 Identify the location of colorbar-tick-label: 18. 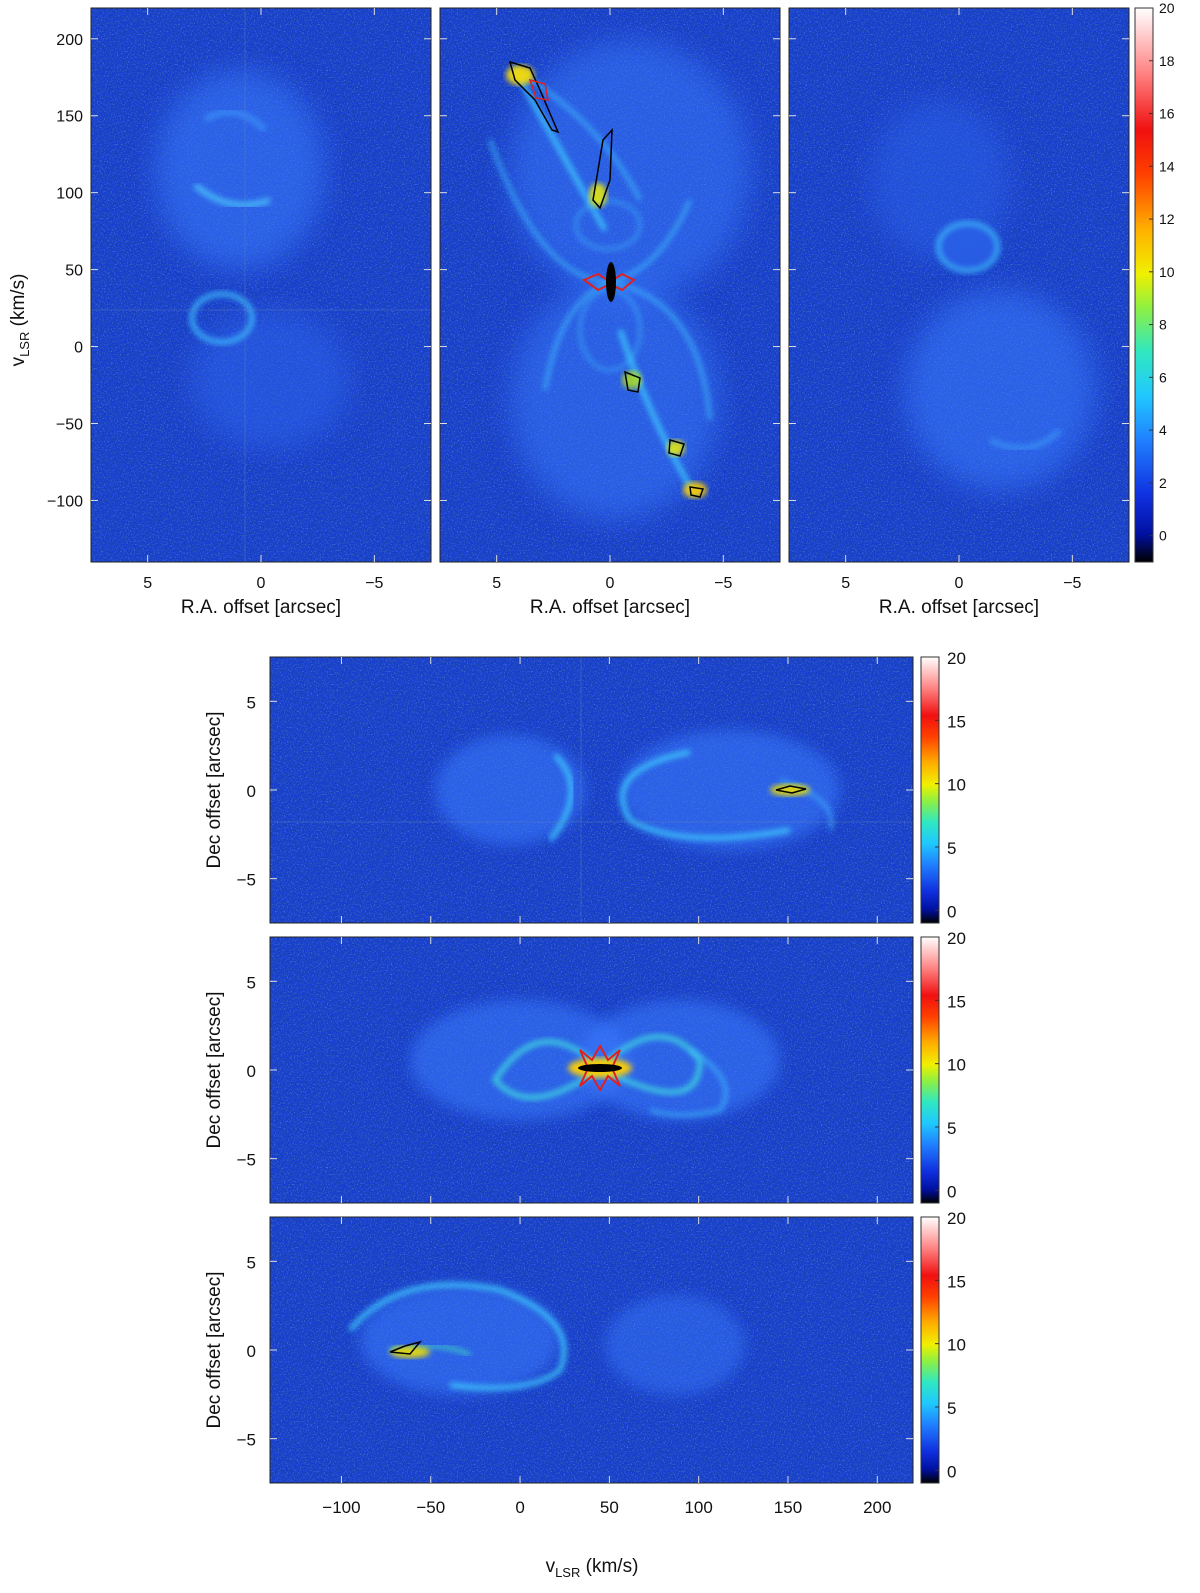
(1167, 61).